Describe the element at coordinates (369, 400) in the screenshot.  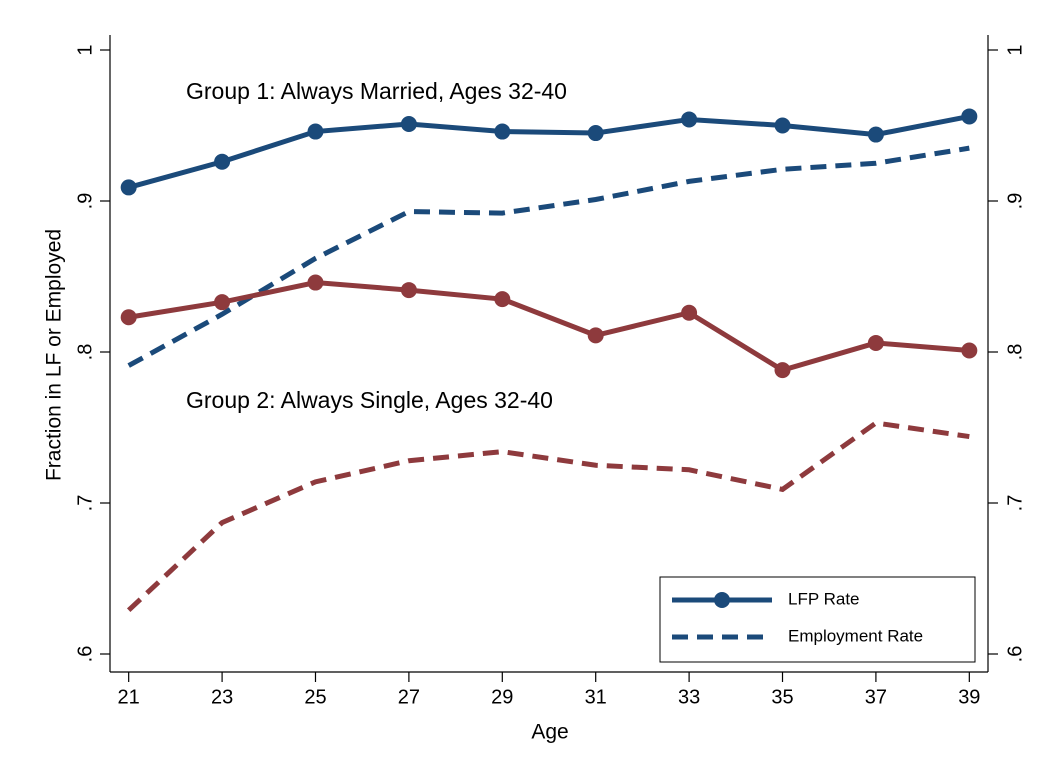
I see `group-annotation: Group 2: Always Single, Ages 32-40` at that location.